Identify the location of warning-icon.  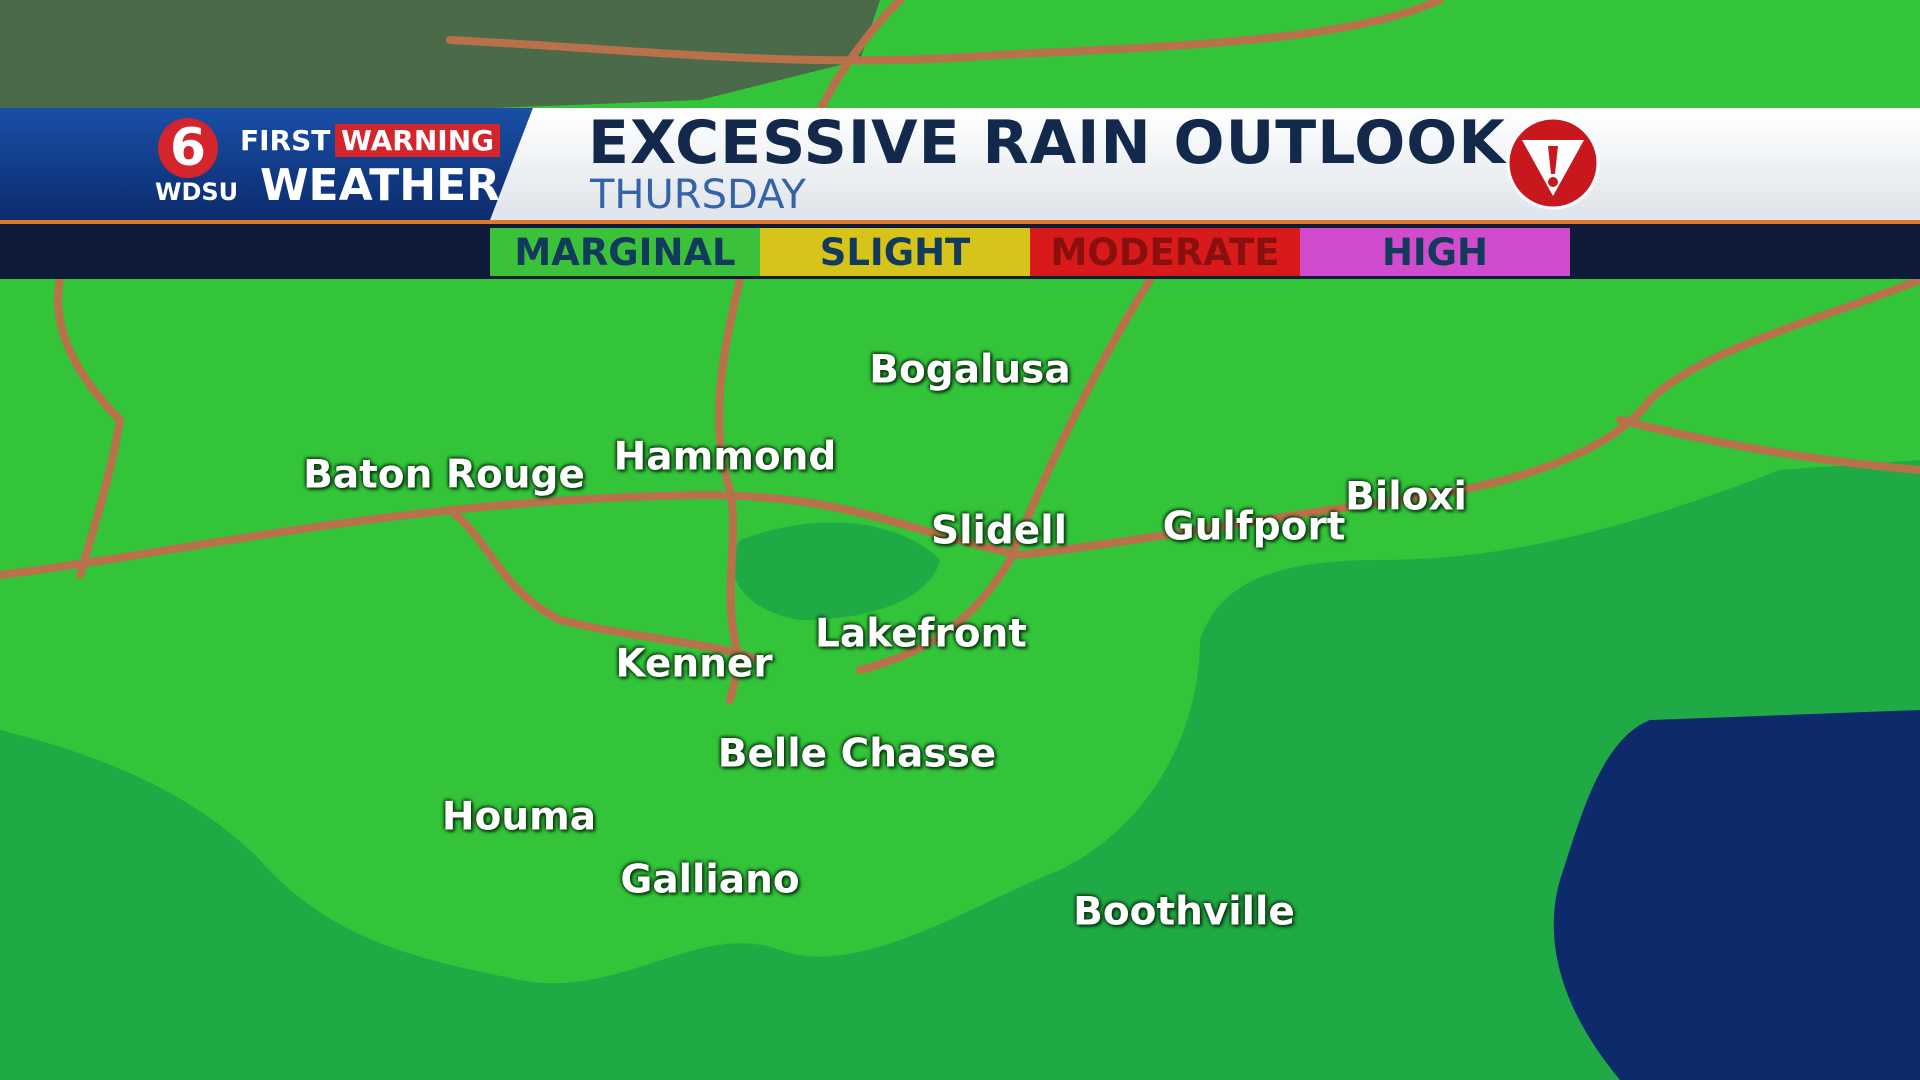
(1553, 163).